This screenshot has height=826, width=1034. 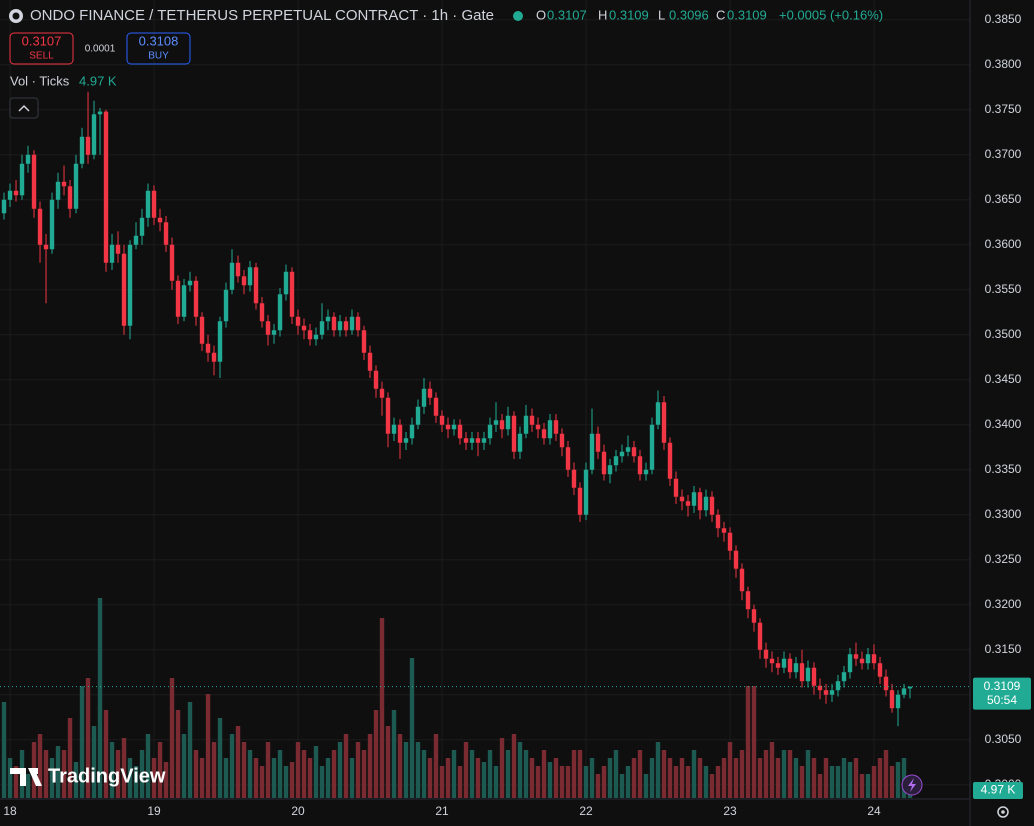 What do you see at coordinates (16, 16) in the screenshot?
I see `symbol-icon-inner` at bounding box center [16, 16].